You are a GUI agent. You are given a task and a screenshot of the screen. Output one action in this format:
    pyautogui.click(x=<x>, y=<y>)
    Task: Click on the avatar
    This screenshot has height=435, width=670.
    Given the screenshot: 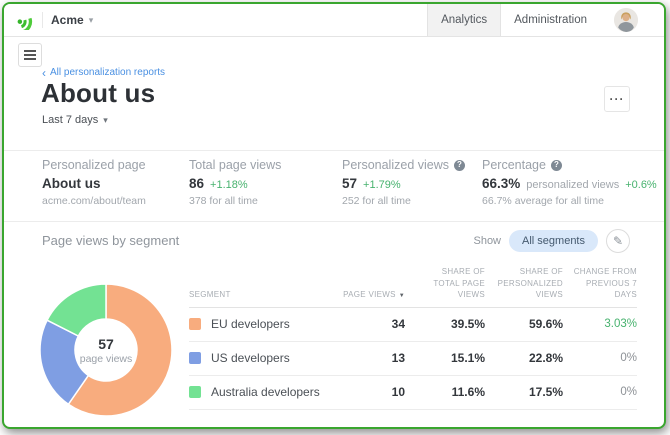 What is the action you would take?
    pyautogui.click(x=626, y=20)
    